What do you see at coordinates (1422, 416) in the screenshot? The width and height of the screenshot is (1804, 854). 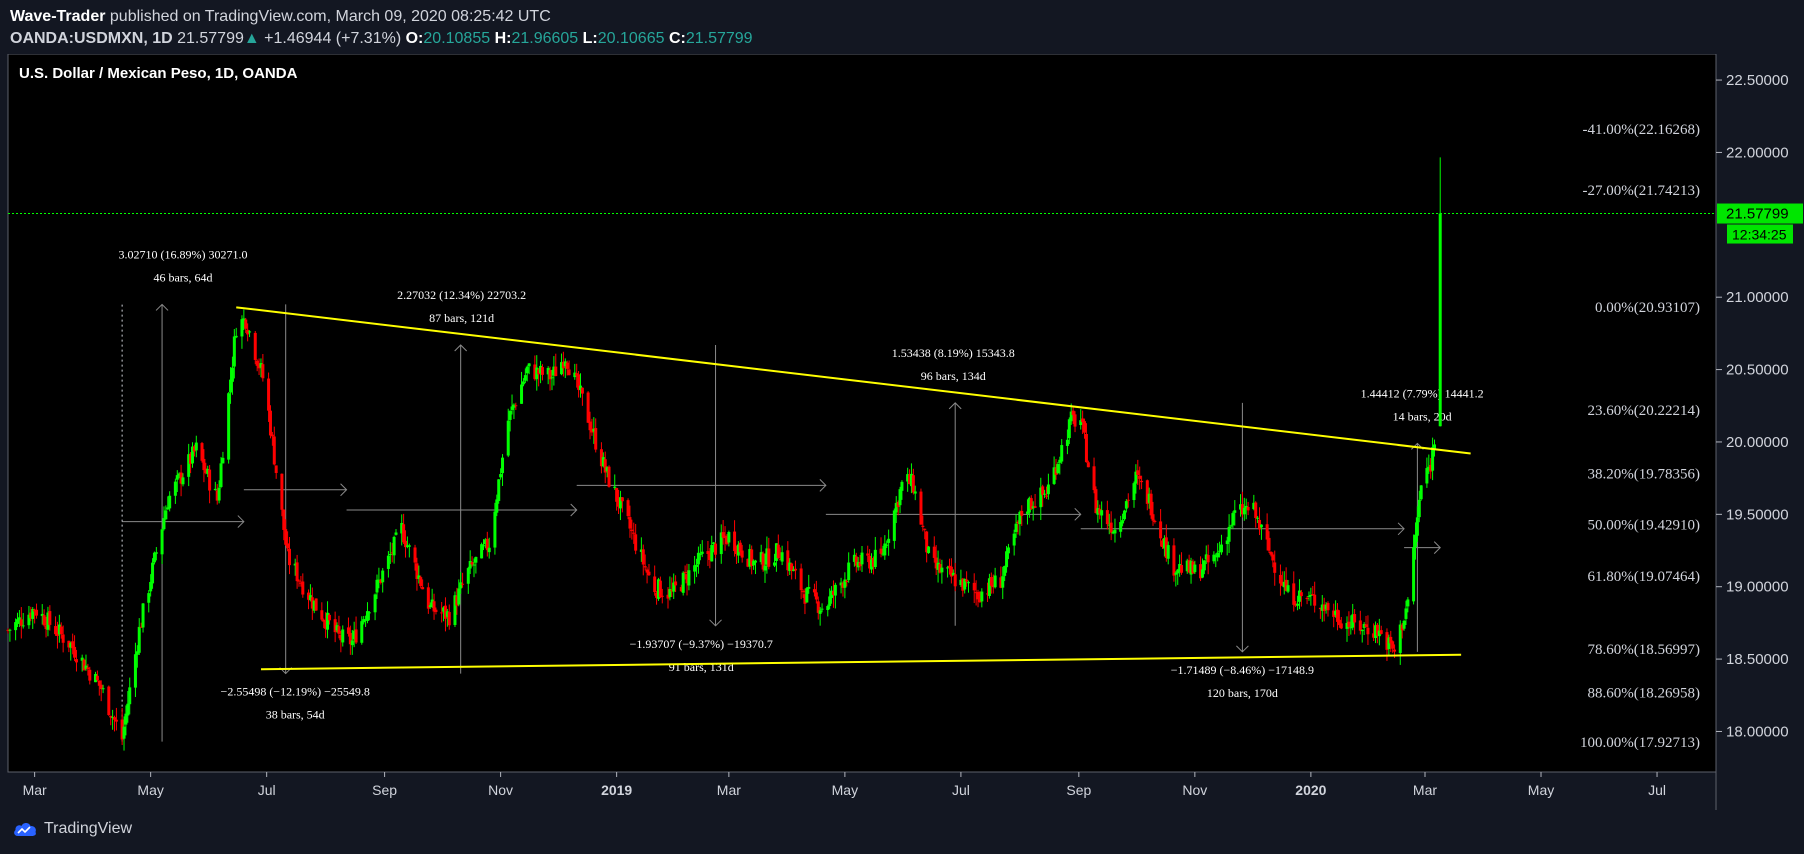 I see `measure-label-bars: 14 bars, 20d` at bounding box center [1422, 416].